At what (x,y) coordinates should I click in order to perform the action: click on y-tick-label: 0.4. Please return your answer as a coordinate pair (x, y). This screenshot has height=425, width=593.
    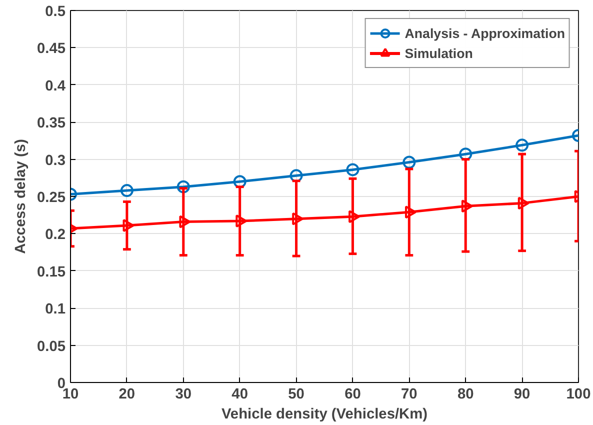
    Looking at the image, I should click on (55, 86).